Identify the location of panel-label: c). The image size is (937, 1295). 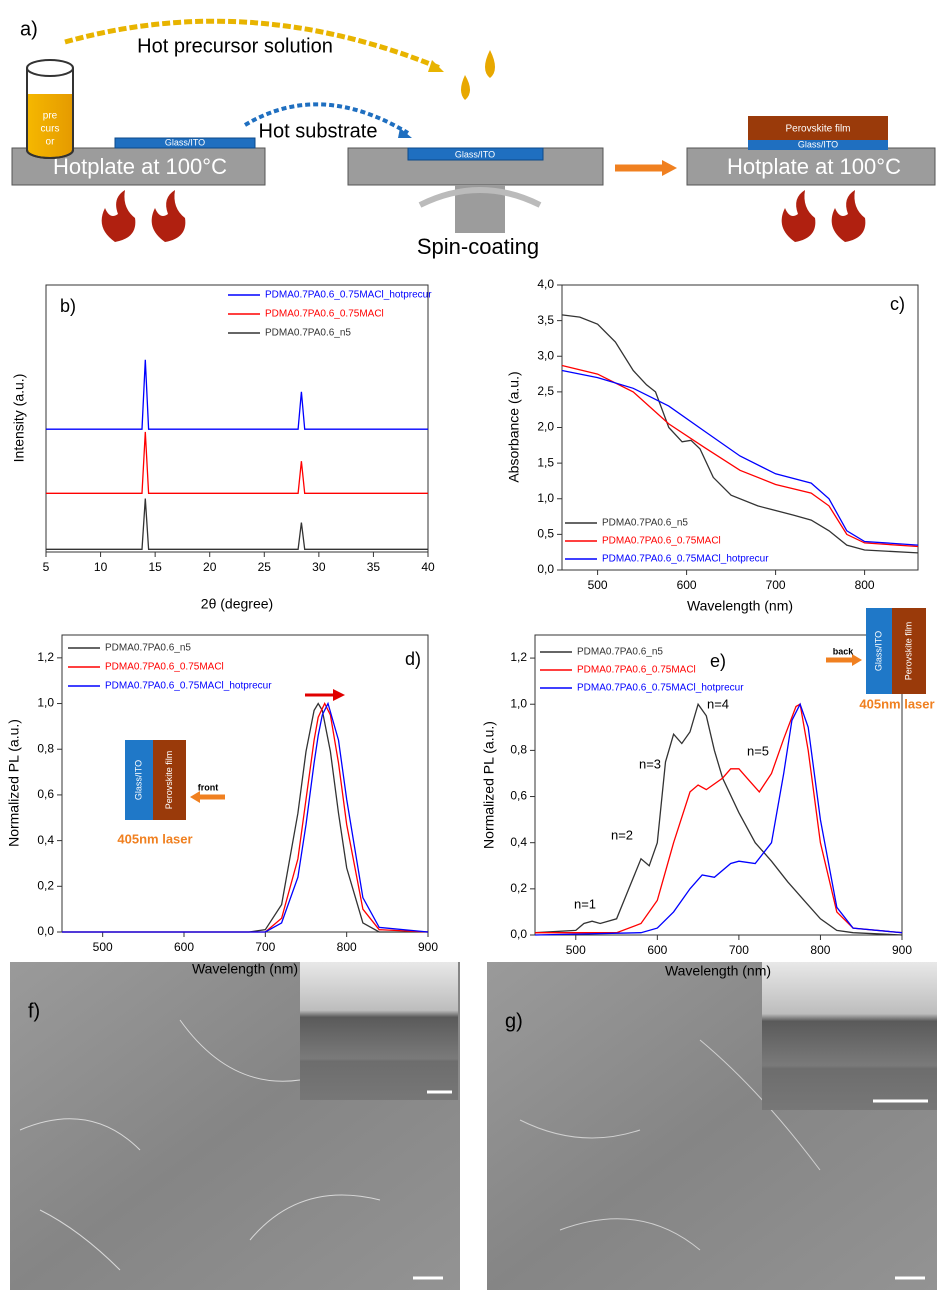
(897, 304).